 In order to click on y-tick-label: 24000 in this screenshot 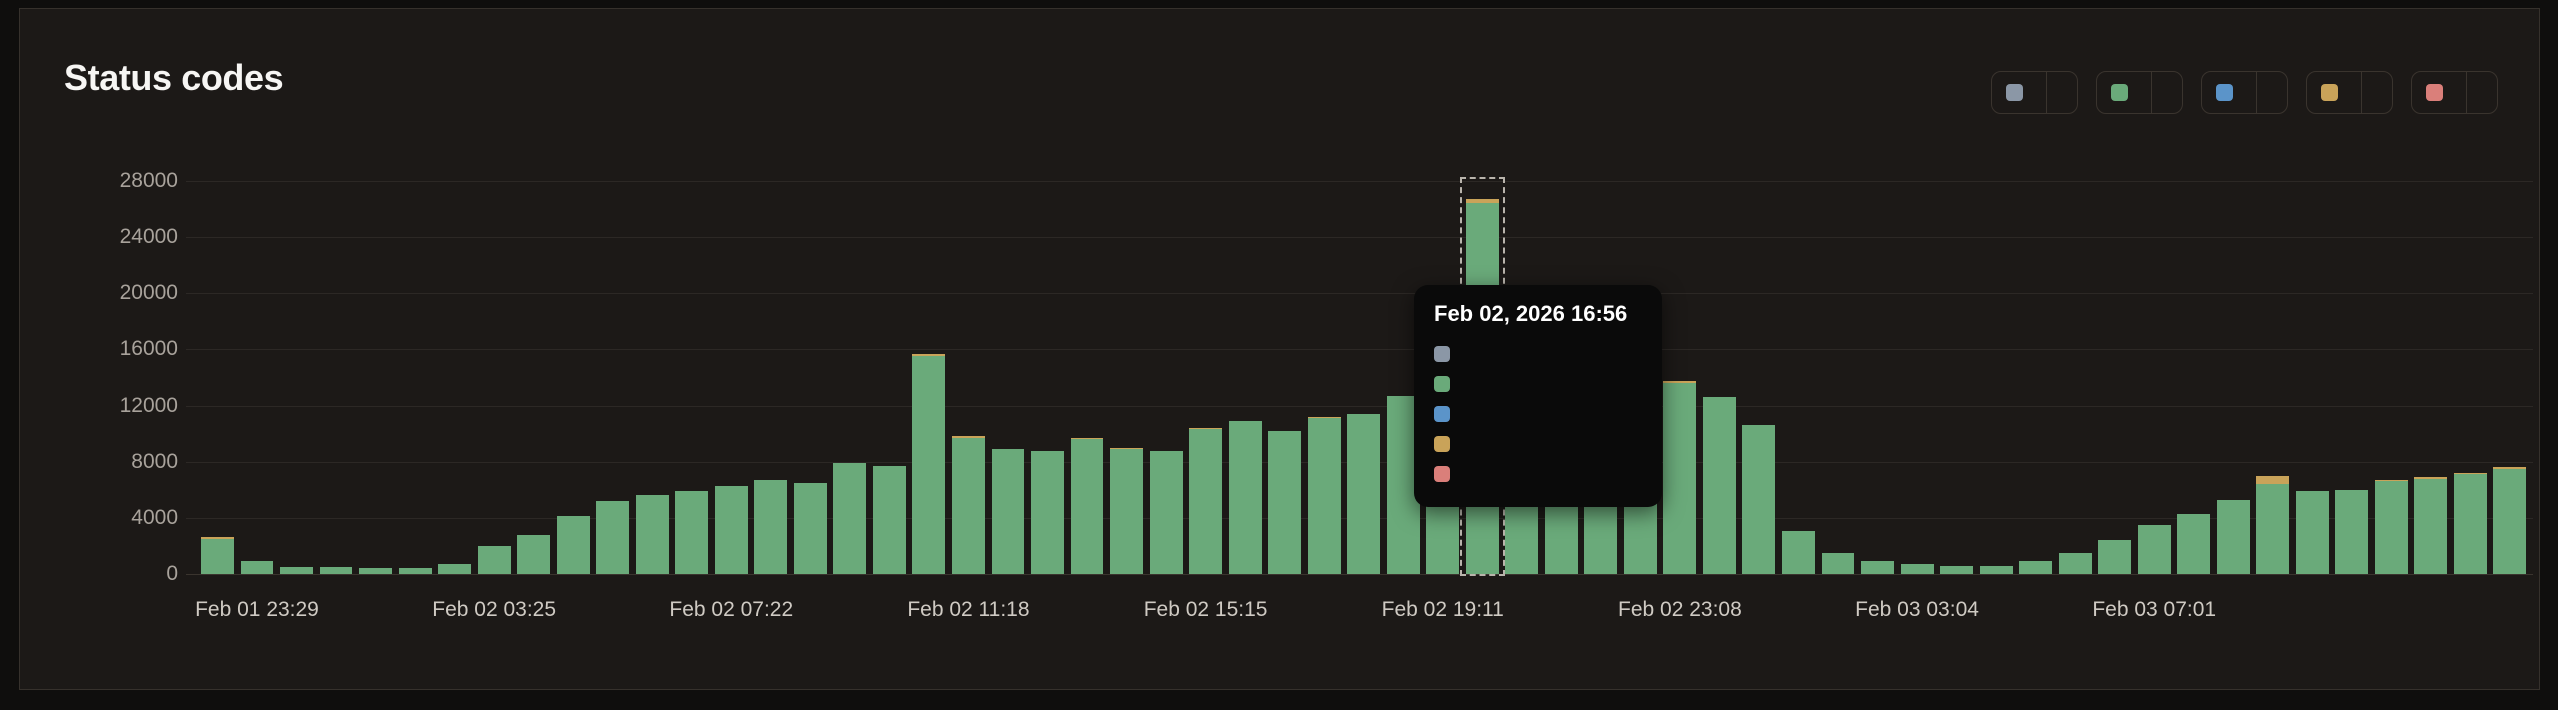, I will do `click(148, 237)`.